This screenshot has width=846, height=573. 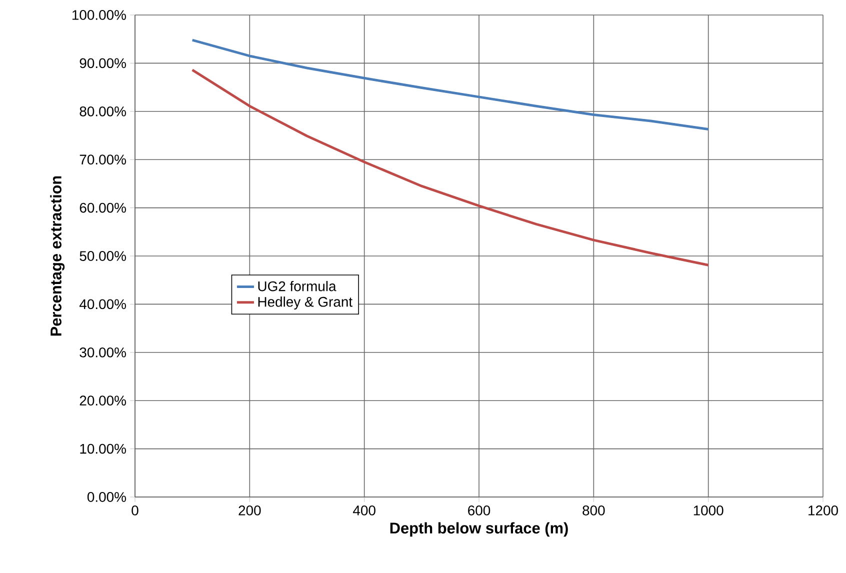 What do you see at coordinates (823, 511) in the screenshot?
I see `x-tick-label: 1200` at bounding box center [823, 511].